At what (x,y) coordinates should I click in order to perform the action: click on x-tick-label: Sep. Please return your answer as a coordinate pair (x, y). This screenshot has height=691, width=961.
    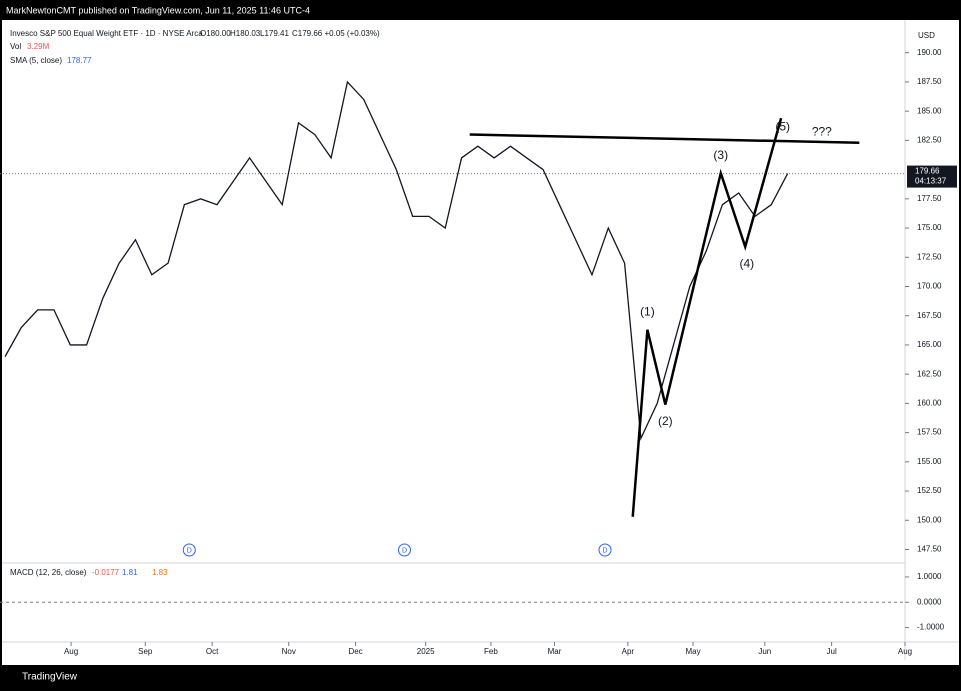
    Looking at the image, I should click on (145, 651).